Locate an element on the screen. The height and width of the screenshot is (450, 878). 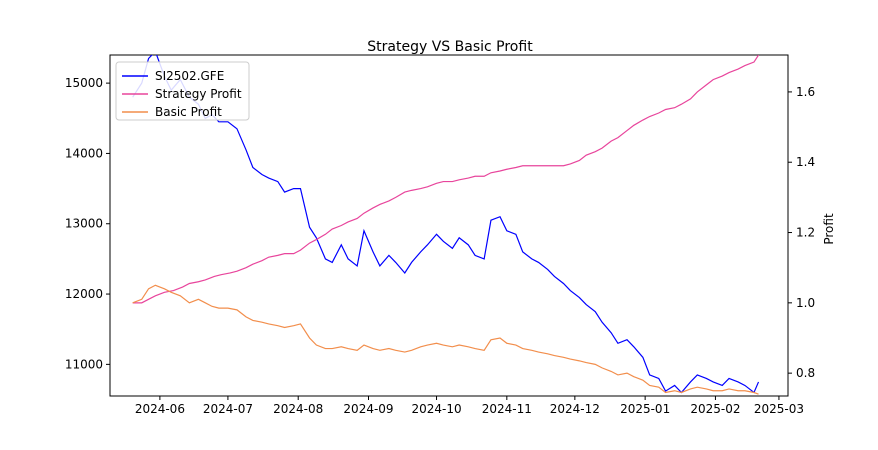
x-tick-label: 2024-09 is located at coordinates (368, 409).